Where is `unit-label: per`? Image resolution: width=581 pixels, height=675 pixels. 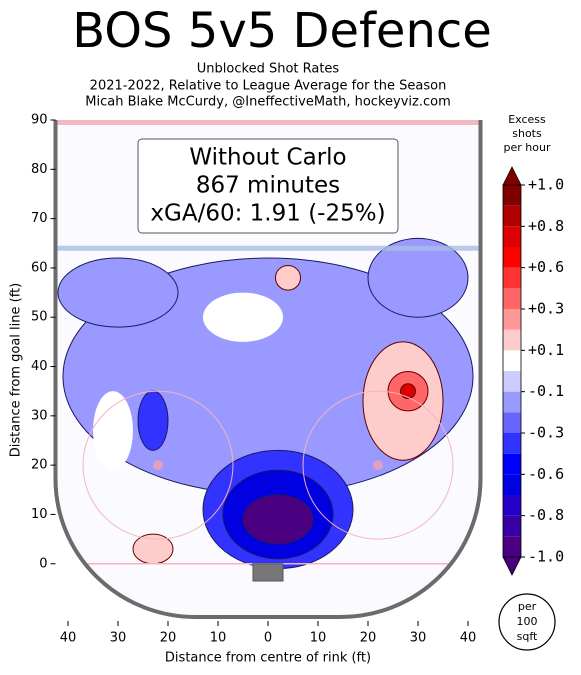
unit-label: per is located at coordinates (527, 606).